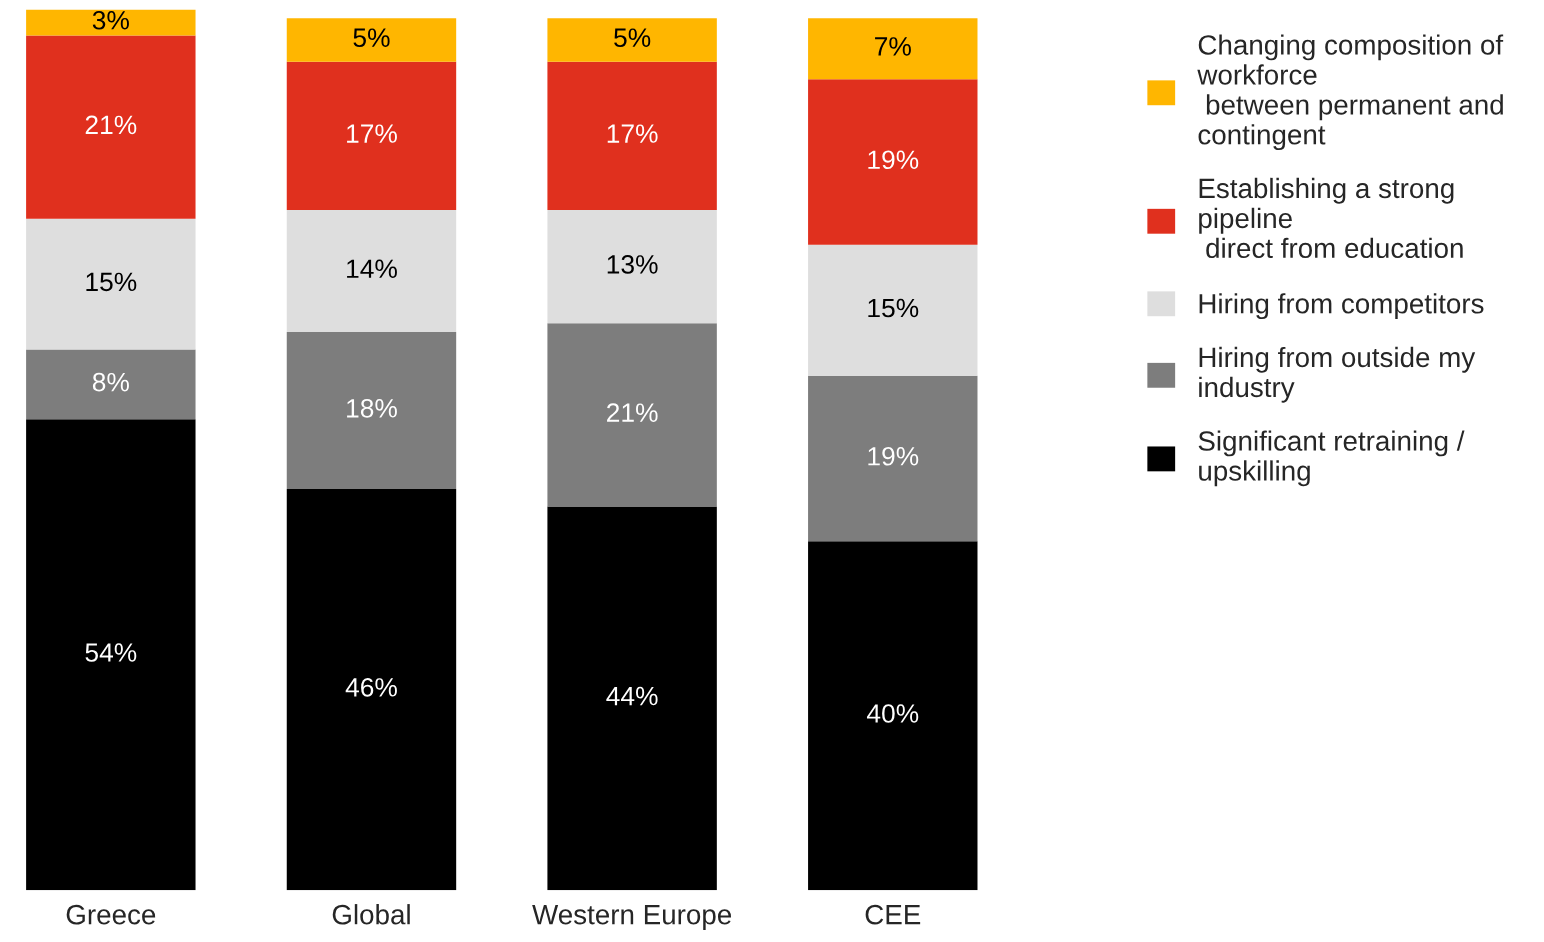 This screenshot has height=942, width=1544. Describe the element at coordinates (893, 46) in the screenshot. I see `data-label: 7%` at that location.